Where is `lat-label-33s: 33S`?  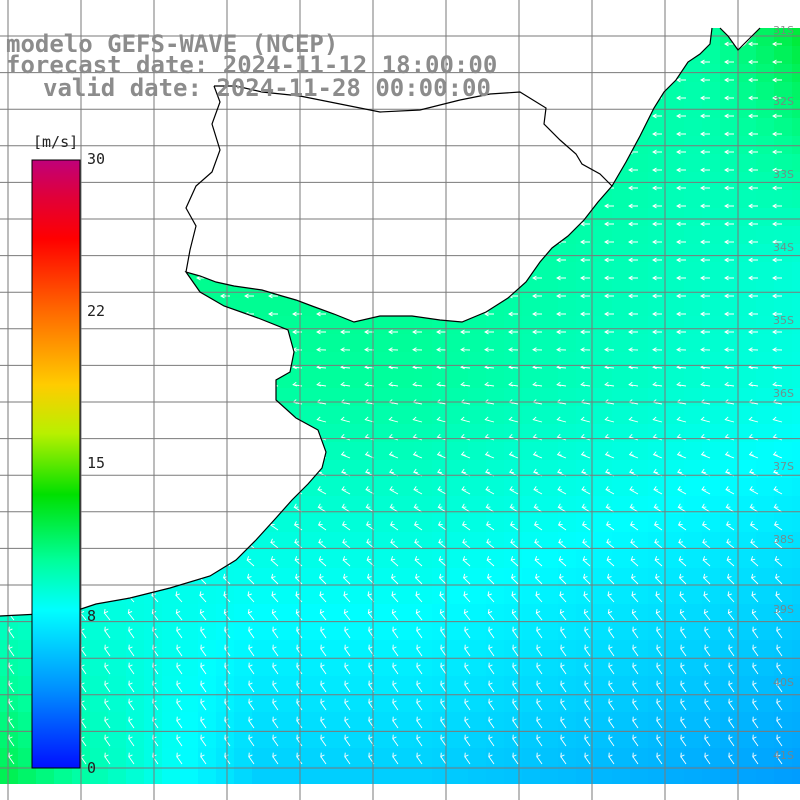
lat-label-33s: 33S is located at coordinates (783, 174).